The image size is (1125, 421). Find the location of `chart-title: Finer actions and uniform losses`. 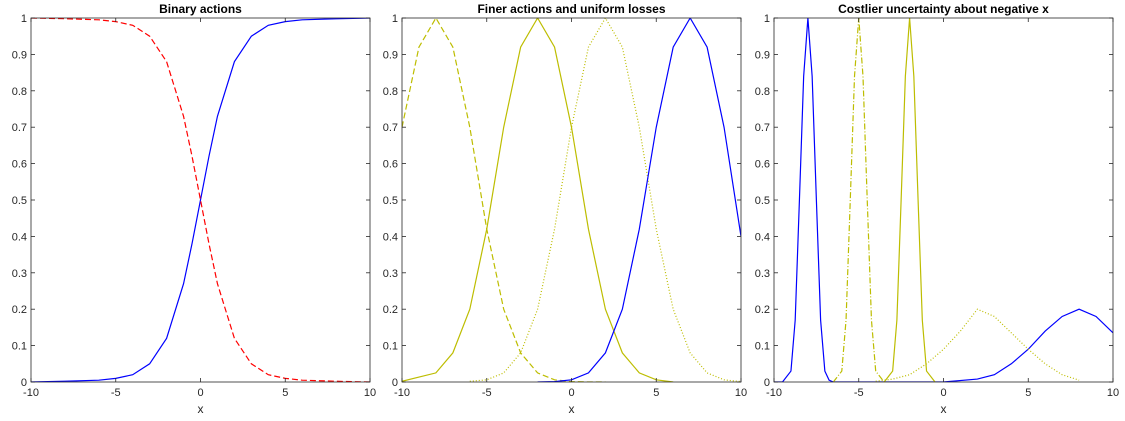

chart-title: Finer actions and uniform losses is located at coordinates (571, 9).